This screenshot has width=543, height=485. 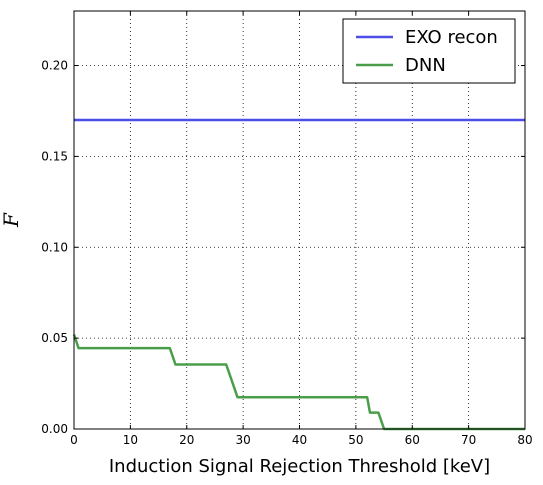 What do you see at coordinates (54, 338) in the screenshot?
I see `y-tick-label: 0.05` at bounding box center [54, 338].